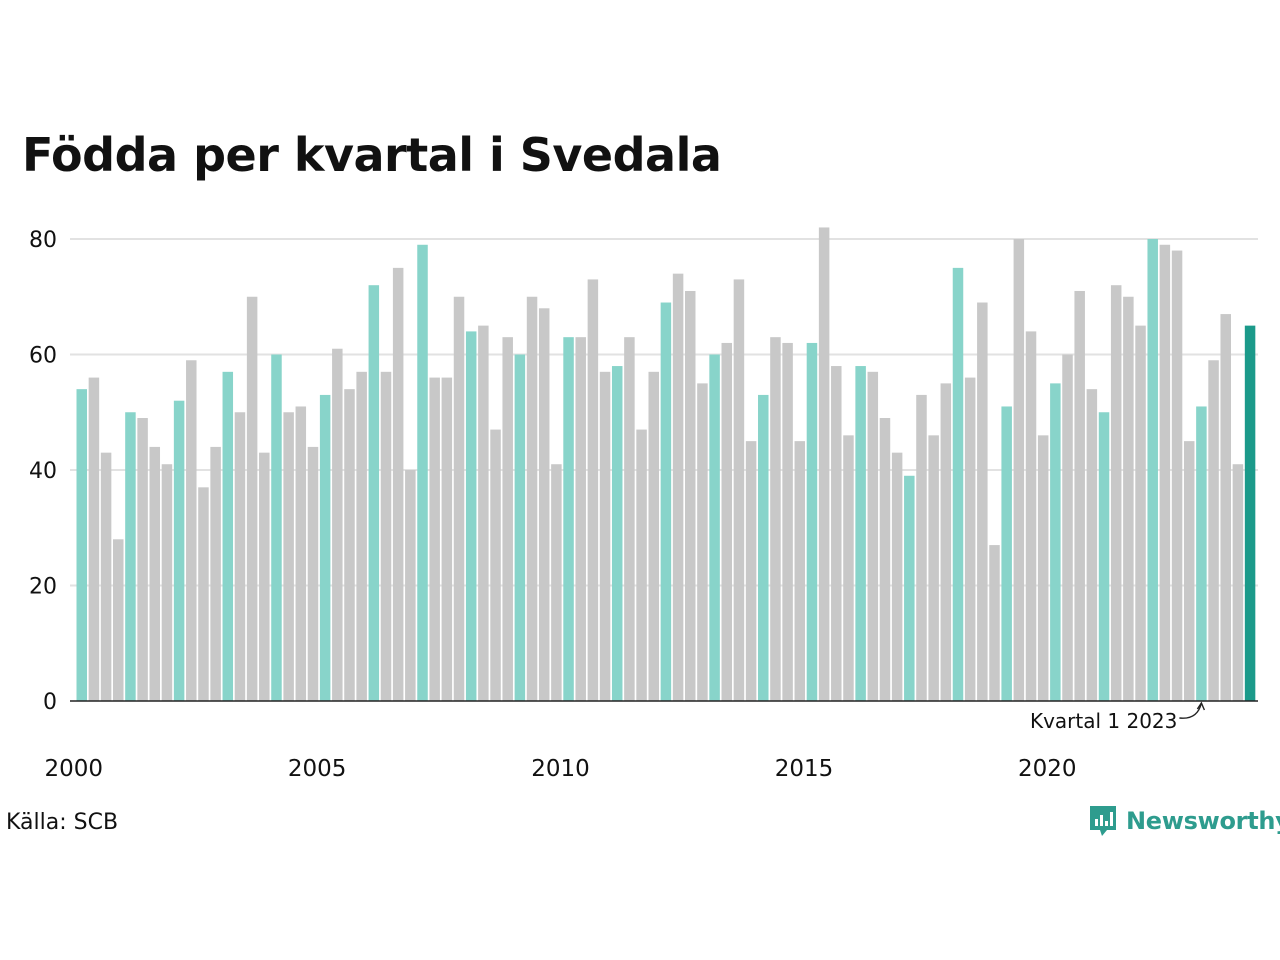 The width and height of the screenshot is (1280, 960). What do you see at coordinates (804, 769) in the screenshot?
I see `x-tick-label: 2015` at bounding box center [804, 769].